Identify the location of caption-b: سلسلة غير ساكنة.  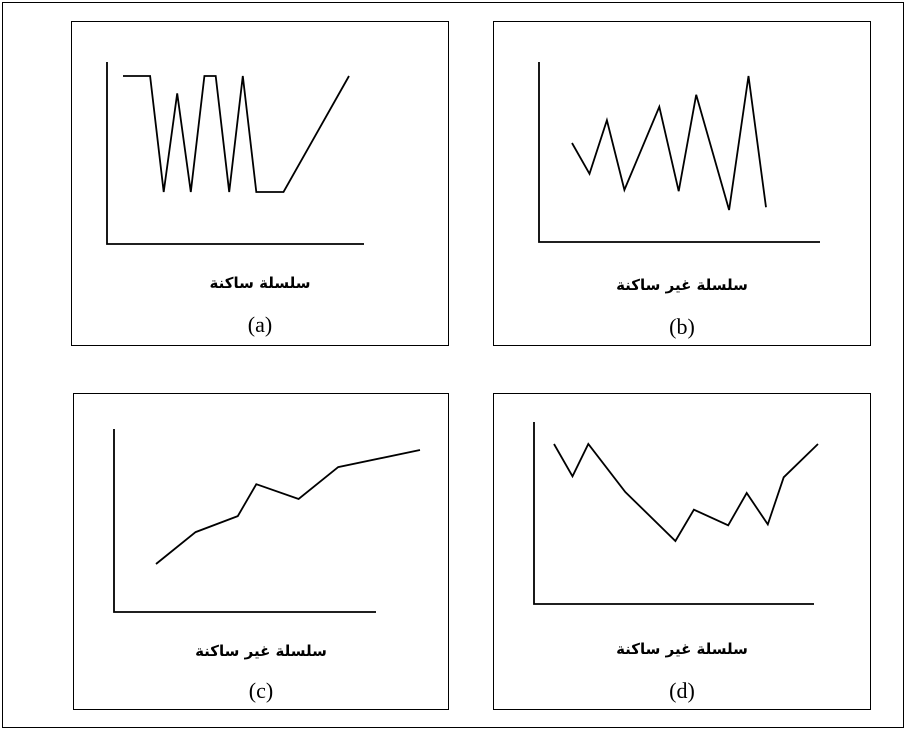
(682, 285).